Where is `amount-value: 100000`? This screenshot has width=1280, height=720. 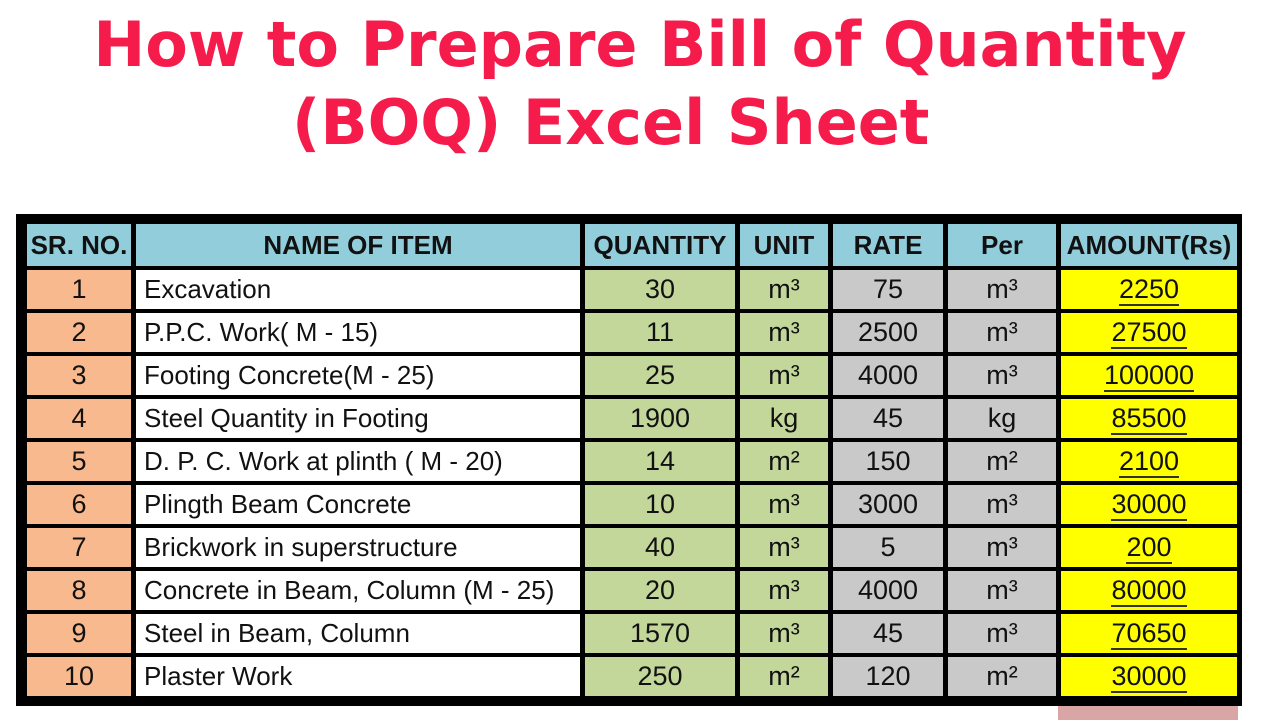 amount-value: 100000 is located at coordinates (1149, 376).